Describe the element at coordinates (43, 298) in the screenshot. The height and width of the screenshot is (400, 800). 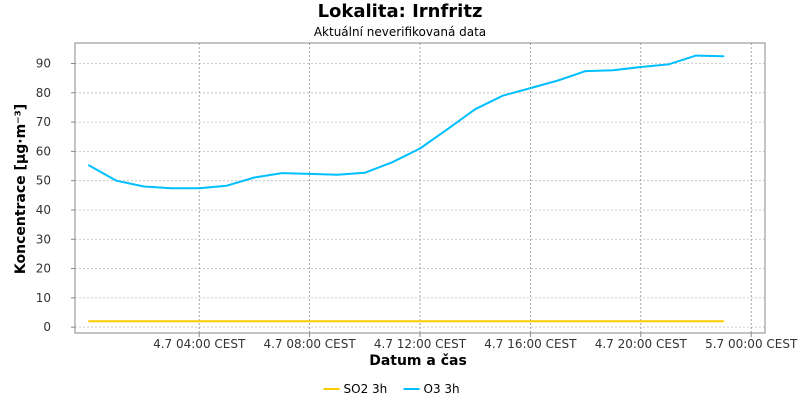
I see `y-tick-label: 10` at that location.